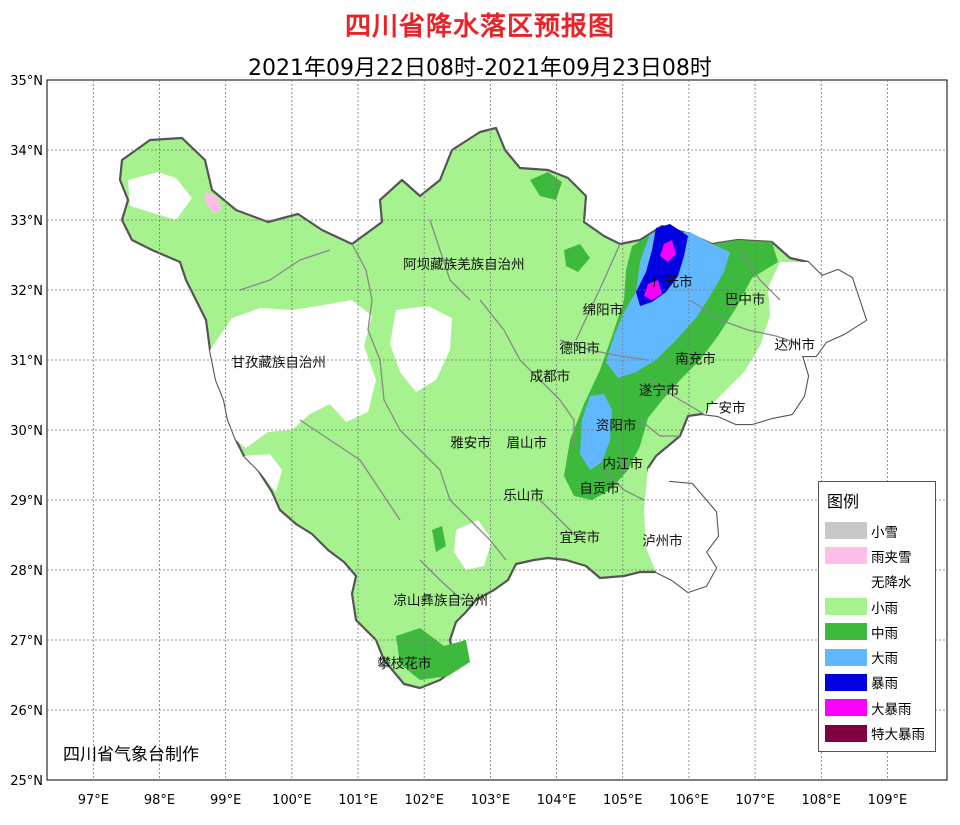 This screenshot has width=960, height=825. I want to click on place-label: 巴中市, so click(745, 299).